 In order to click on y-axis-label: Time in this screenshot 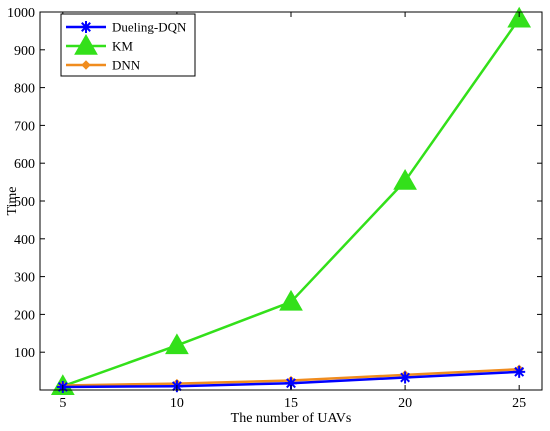, I will do `click(12, 200)`.